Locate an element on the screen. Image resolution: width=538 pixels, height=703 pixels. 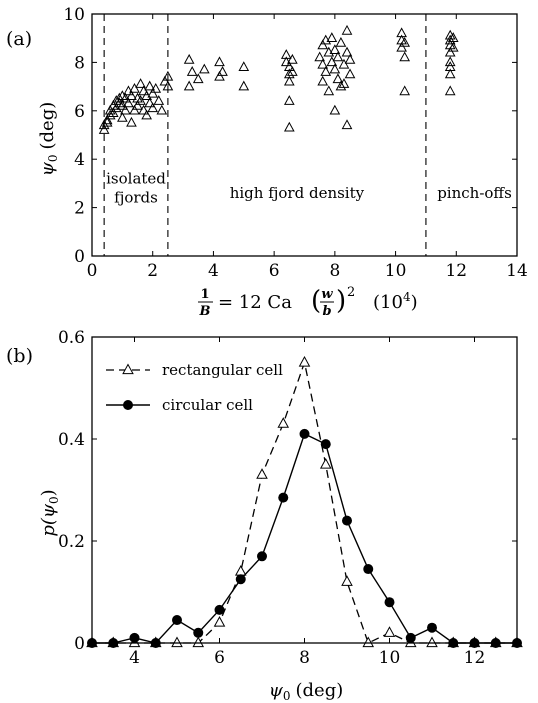
regime-annotation-line: high fjord density is located at coordinates (297, 193).